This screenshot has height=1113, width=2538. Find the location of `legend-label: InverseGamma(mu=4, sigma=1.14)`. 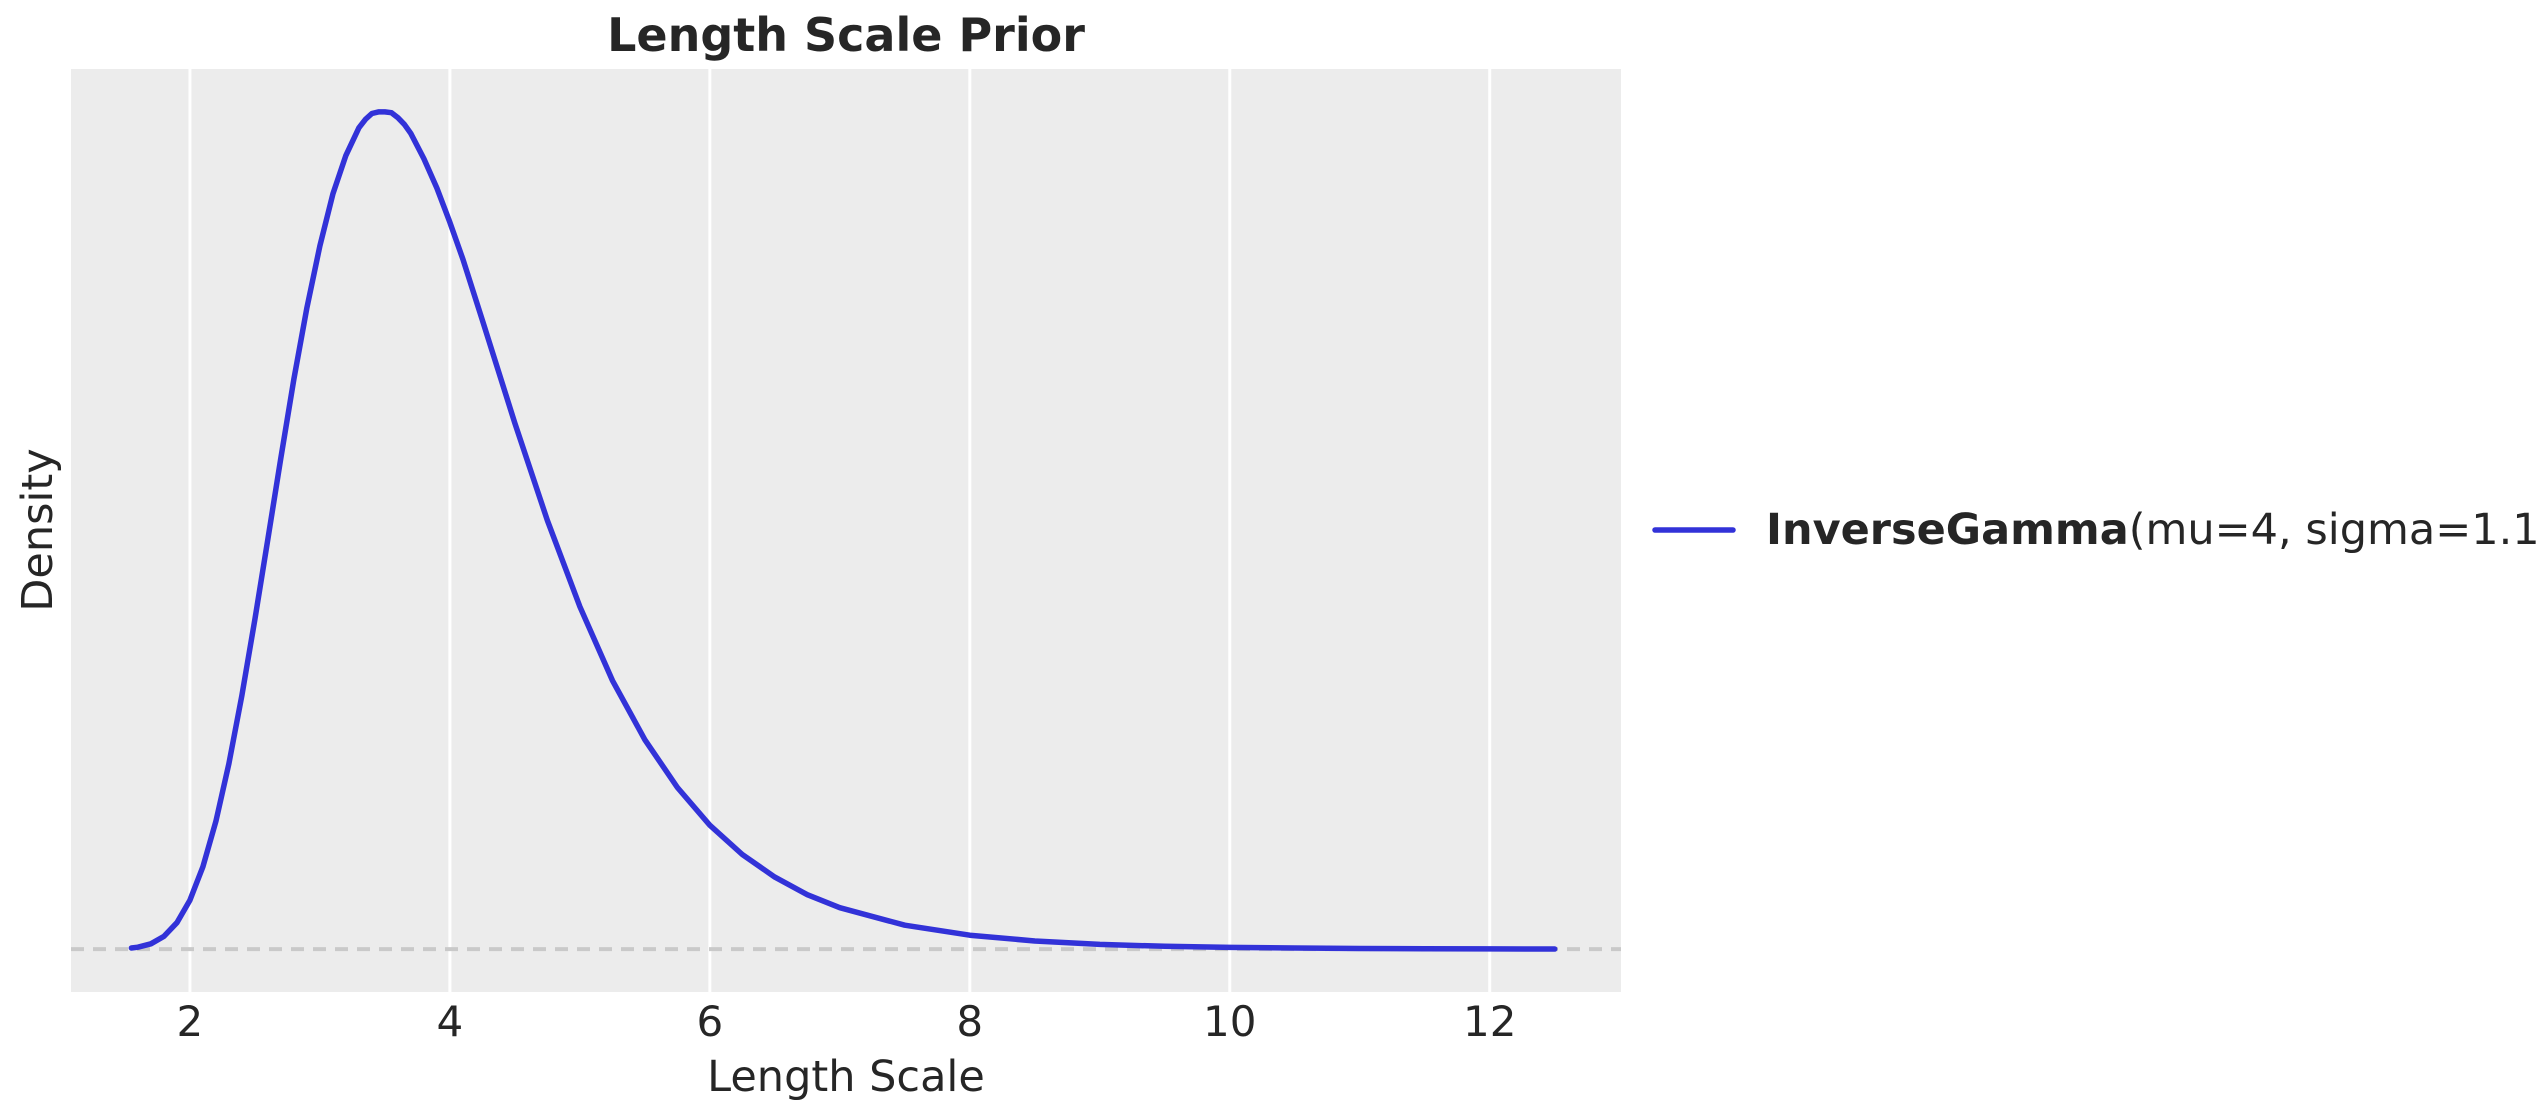

legend-label: InverseGamma(mu=4, sigma=1.14) is located at coordinates (2152, 530).